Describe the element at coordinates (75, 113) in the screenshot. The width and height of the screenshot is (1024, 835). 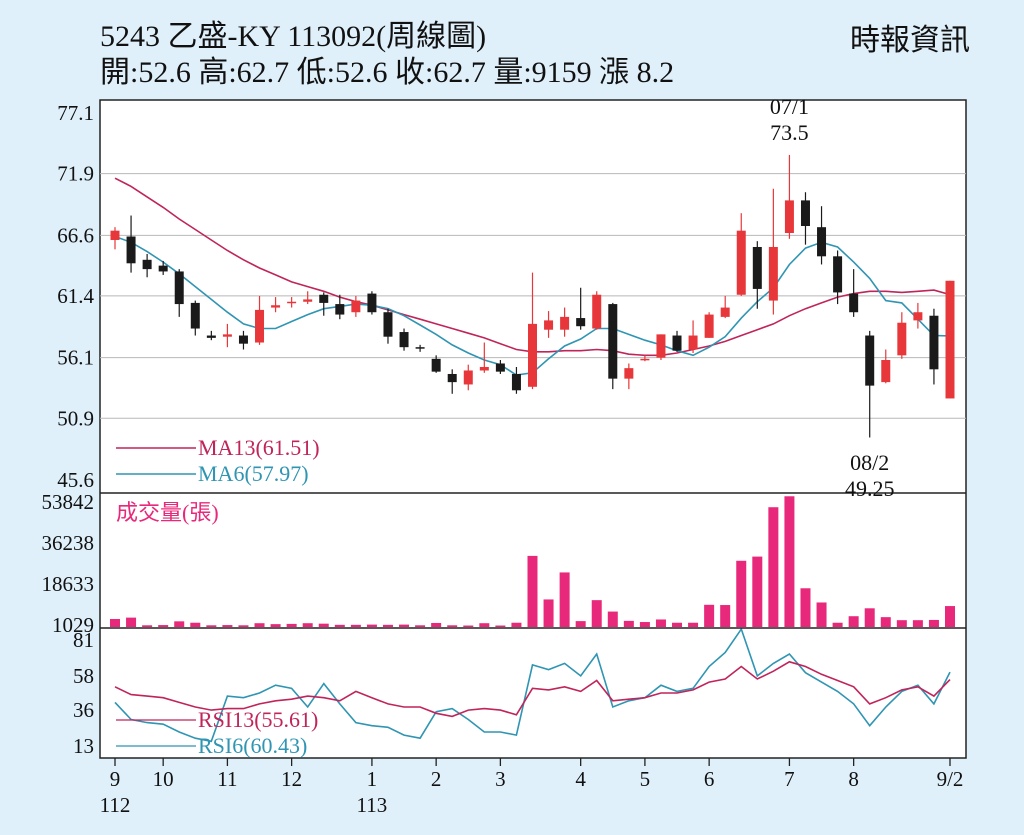
I see `price-tick-label: 77.1` at that location.